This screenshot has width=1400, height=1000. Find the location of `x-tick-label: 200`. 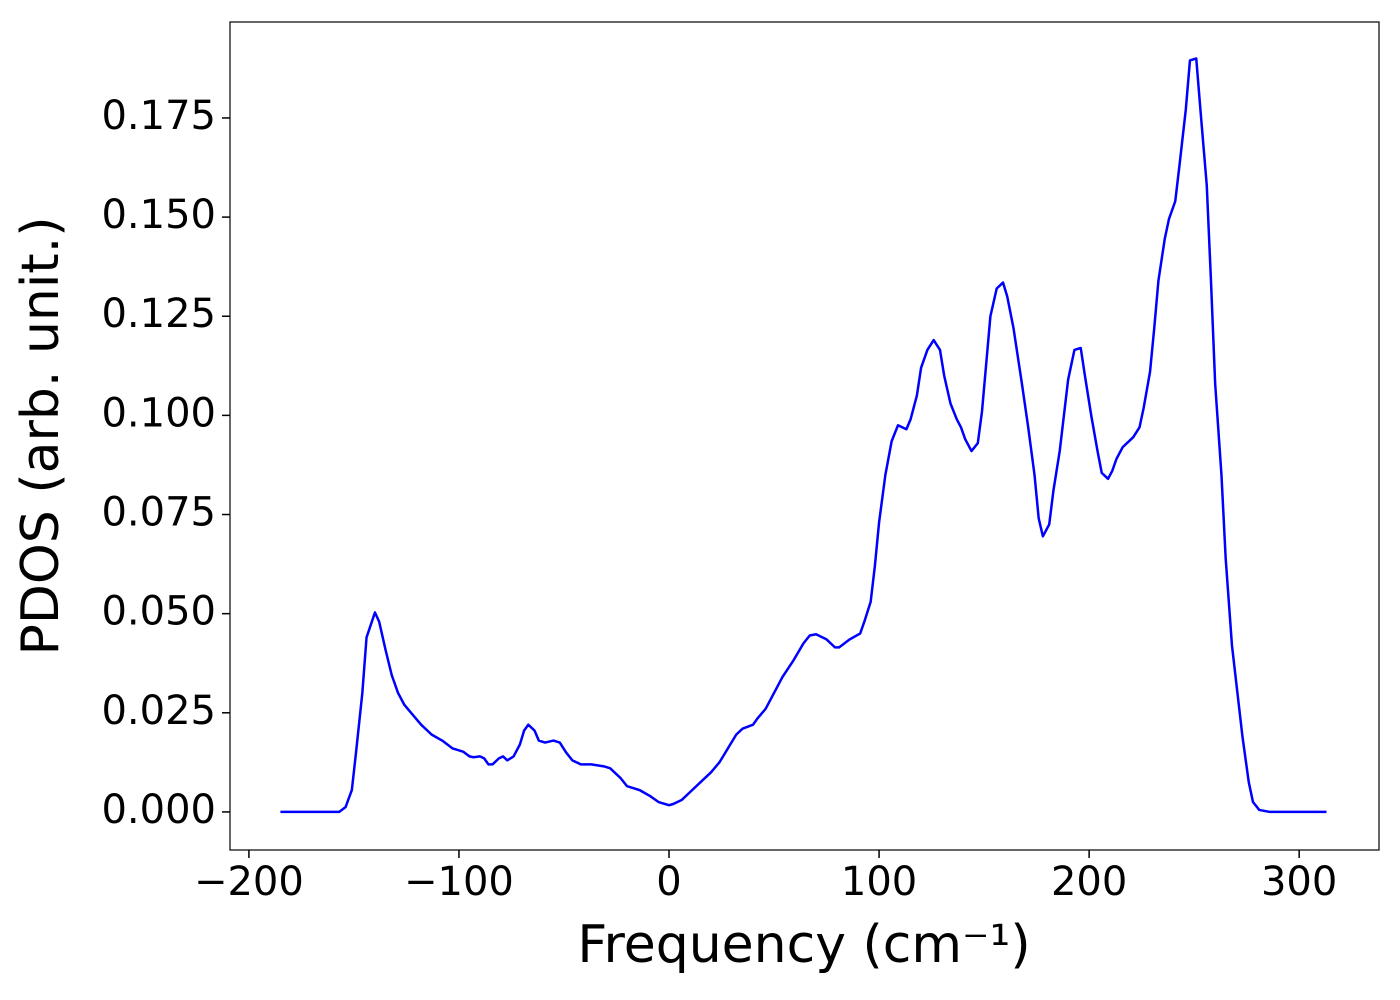

x-tick-label: 200 is located at coordinates (1089, 882).